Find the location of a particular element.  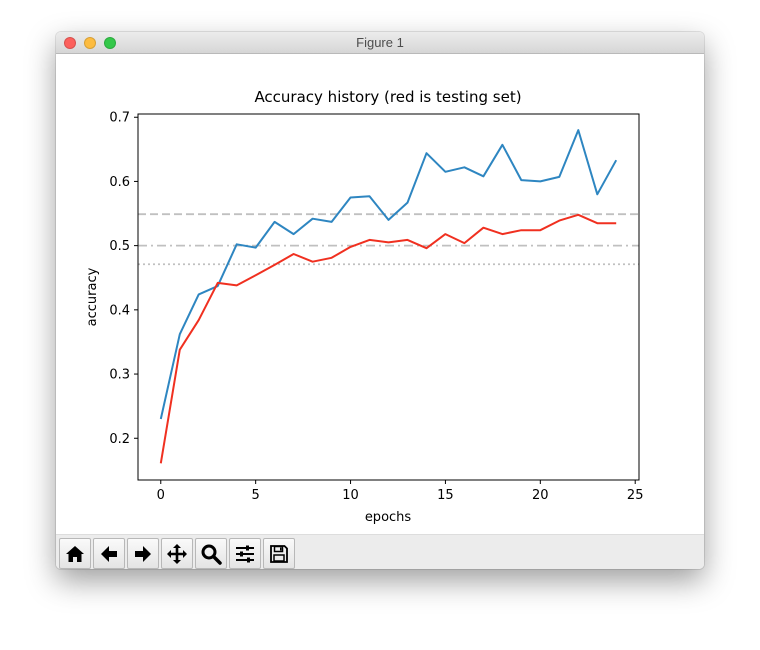

x-tick-label: 20 is located at coordinates (540, 495).